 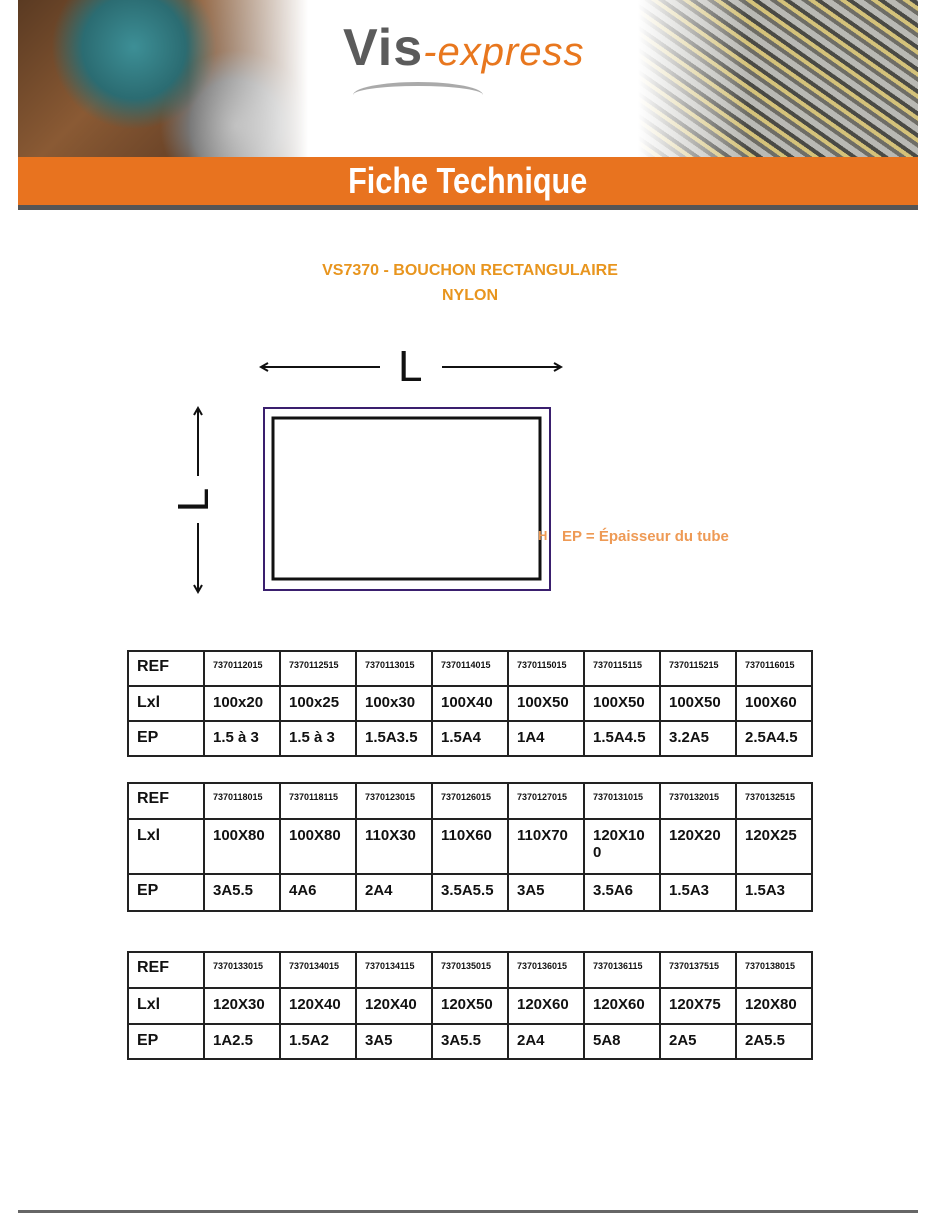 I want to click on cell-ref: 7370136015, so click(x=546, y=970).